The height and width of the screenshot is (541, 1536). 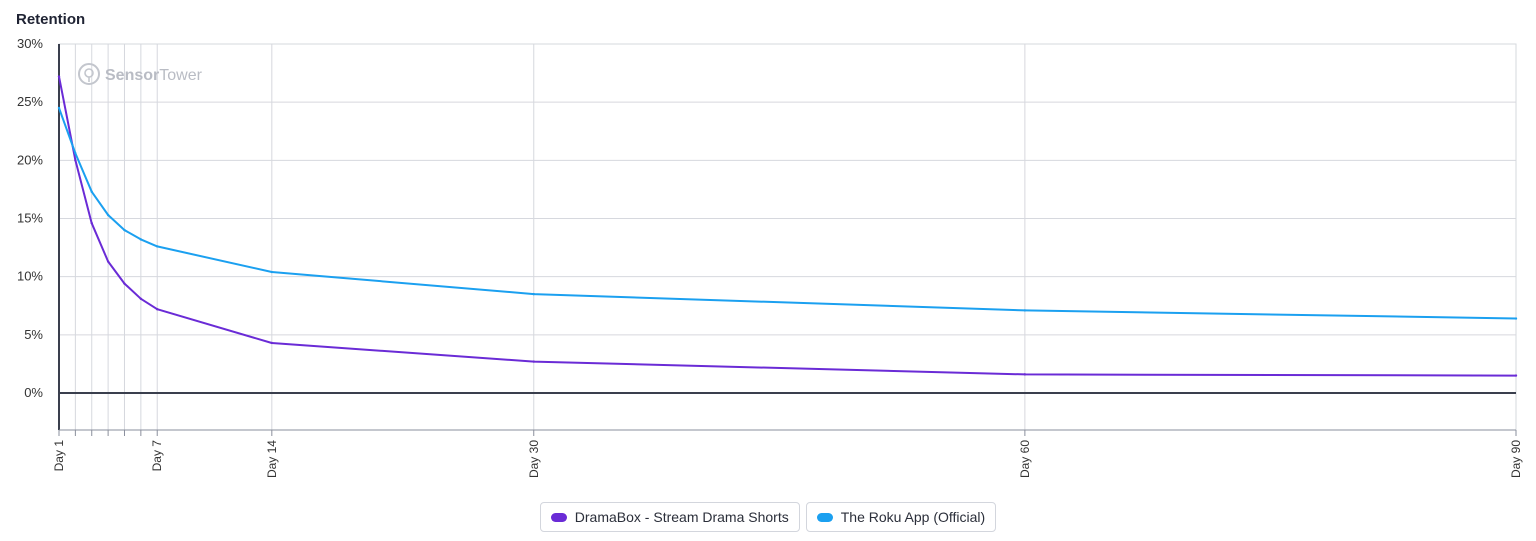 I want to click on y-tick-label: 15%, so click(x=30, y=218).